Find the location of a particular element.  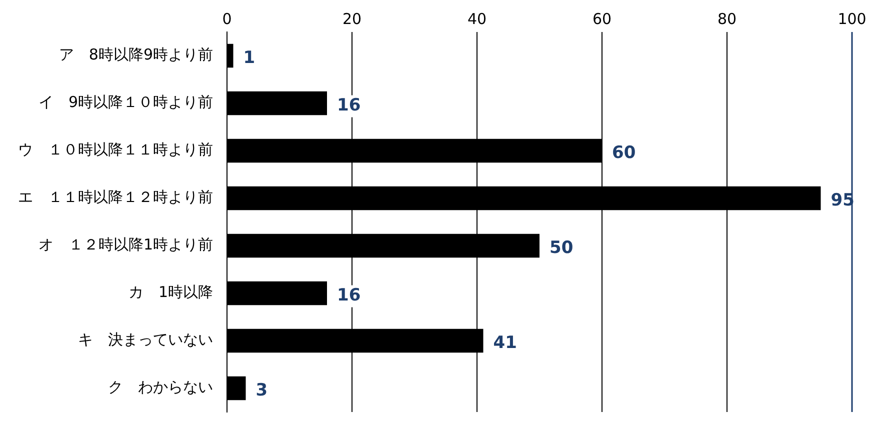

data-label: 41 is located at coordinates (505, 343).